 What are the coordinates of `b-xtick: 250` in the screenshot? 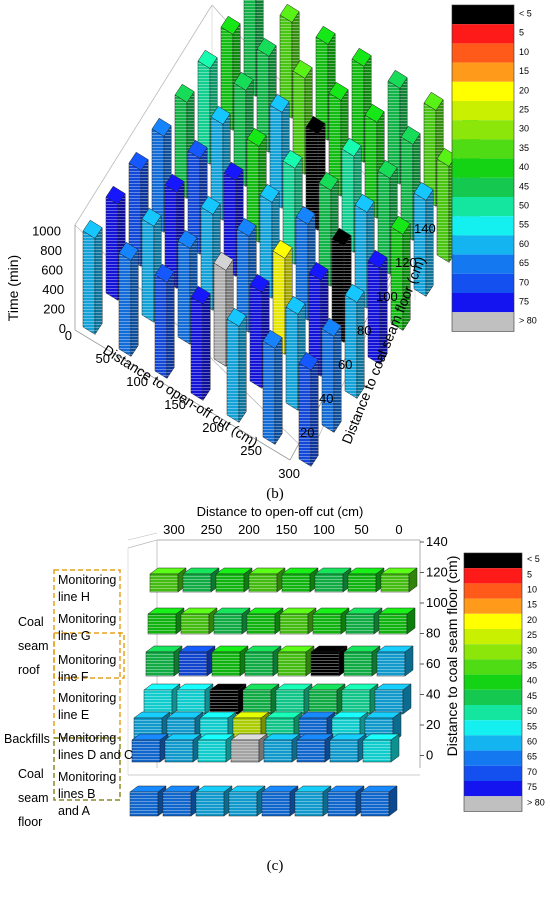 It's located at (251, 450).